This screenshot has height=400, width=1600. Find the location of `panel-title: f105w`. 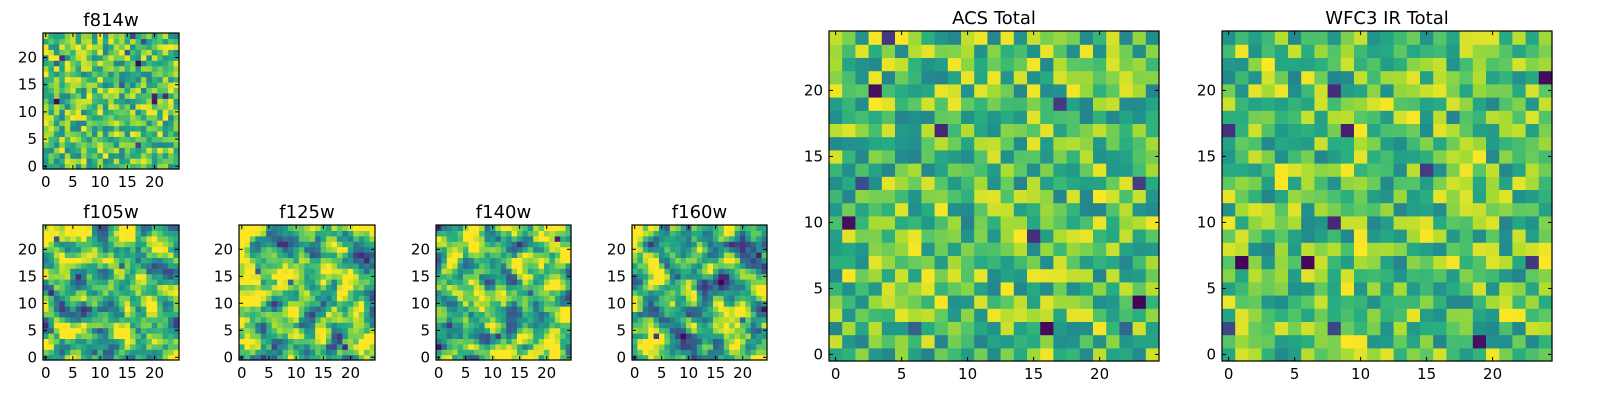

panel-title: f105w is located at coordinates (110, 212).